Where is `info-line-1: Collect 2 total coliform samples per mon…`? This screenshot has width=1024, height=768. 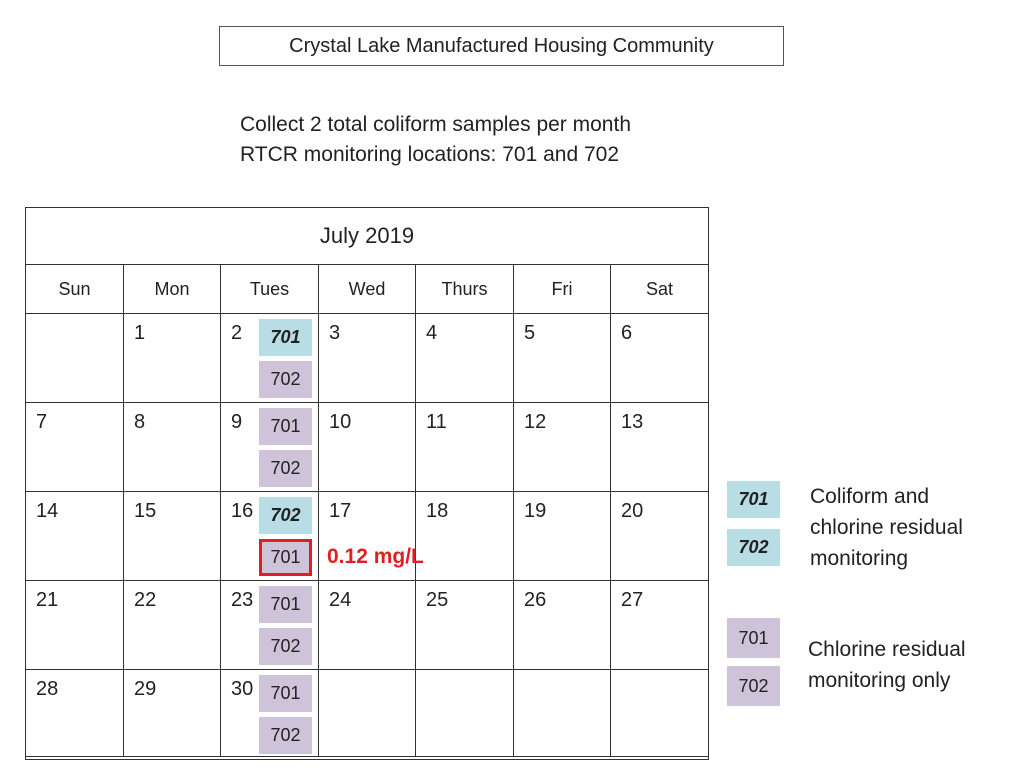 info-line-1: Collect 2 total coliform samples per mon… is located at coordinates (435, 124).